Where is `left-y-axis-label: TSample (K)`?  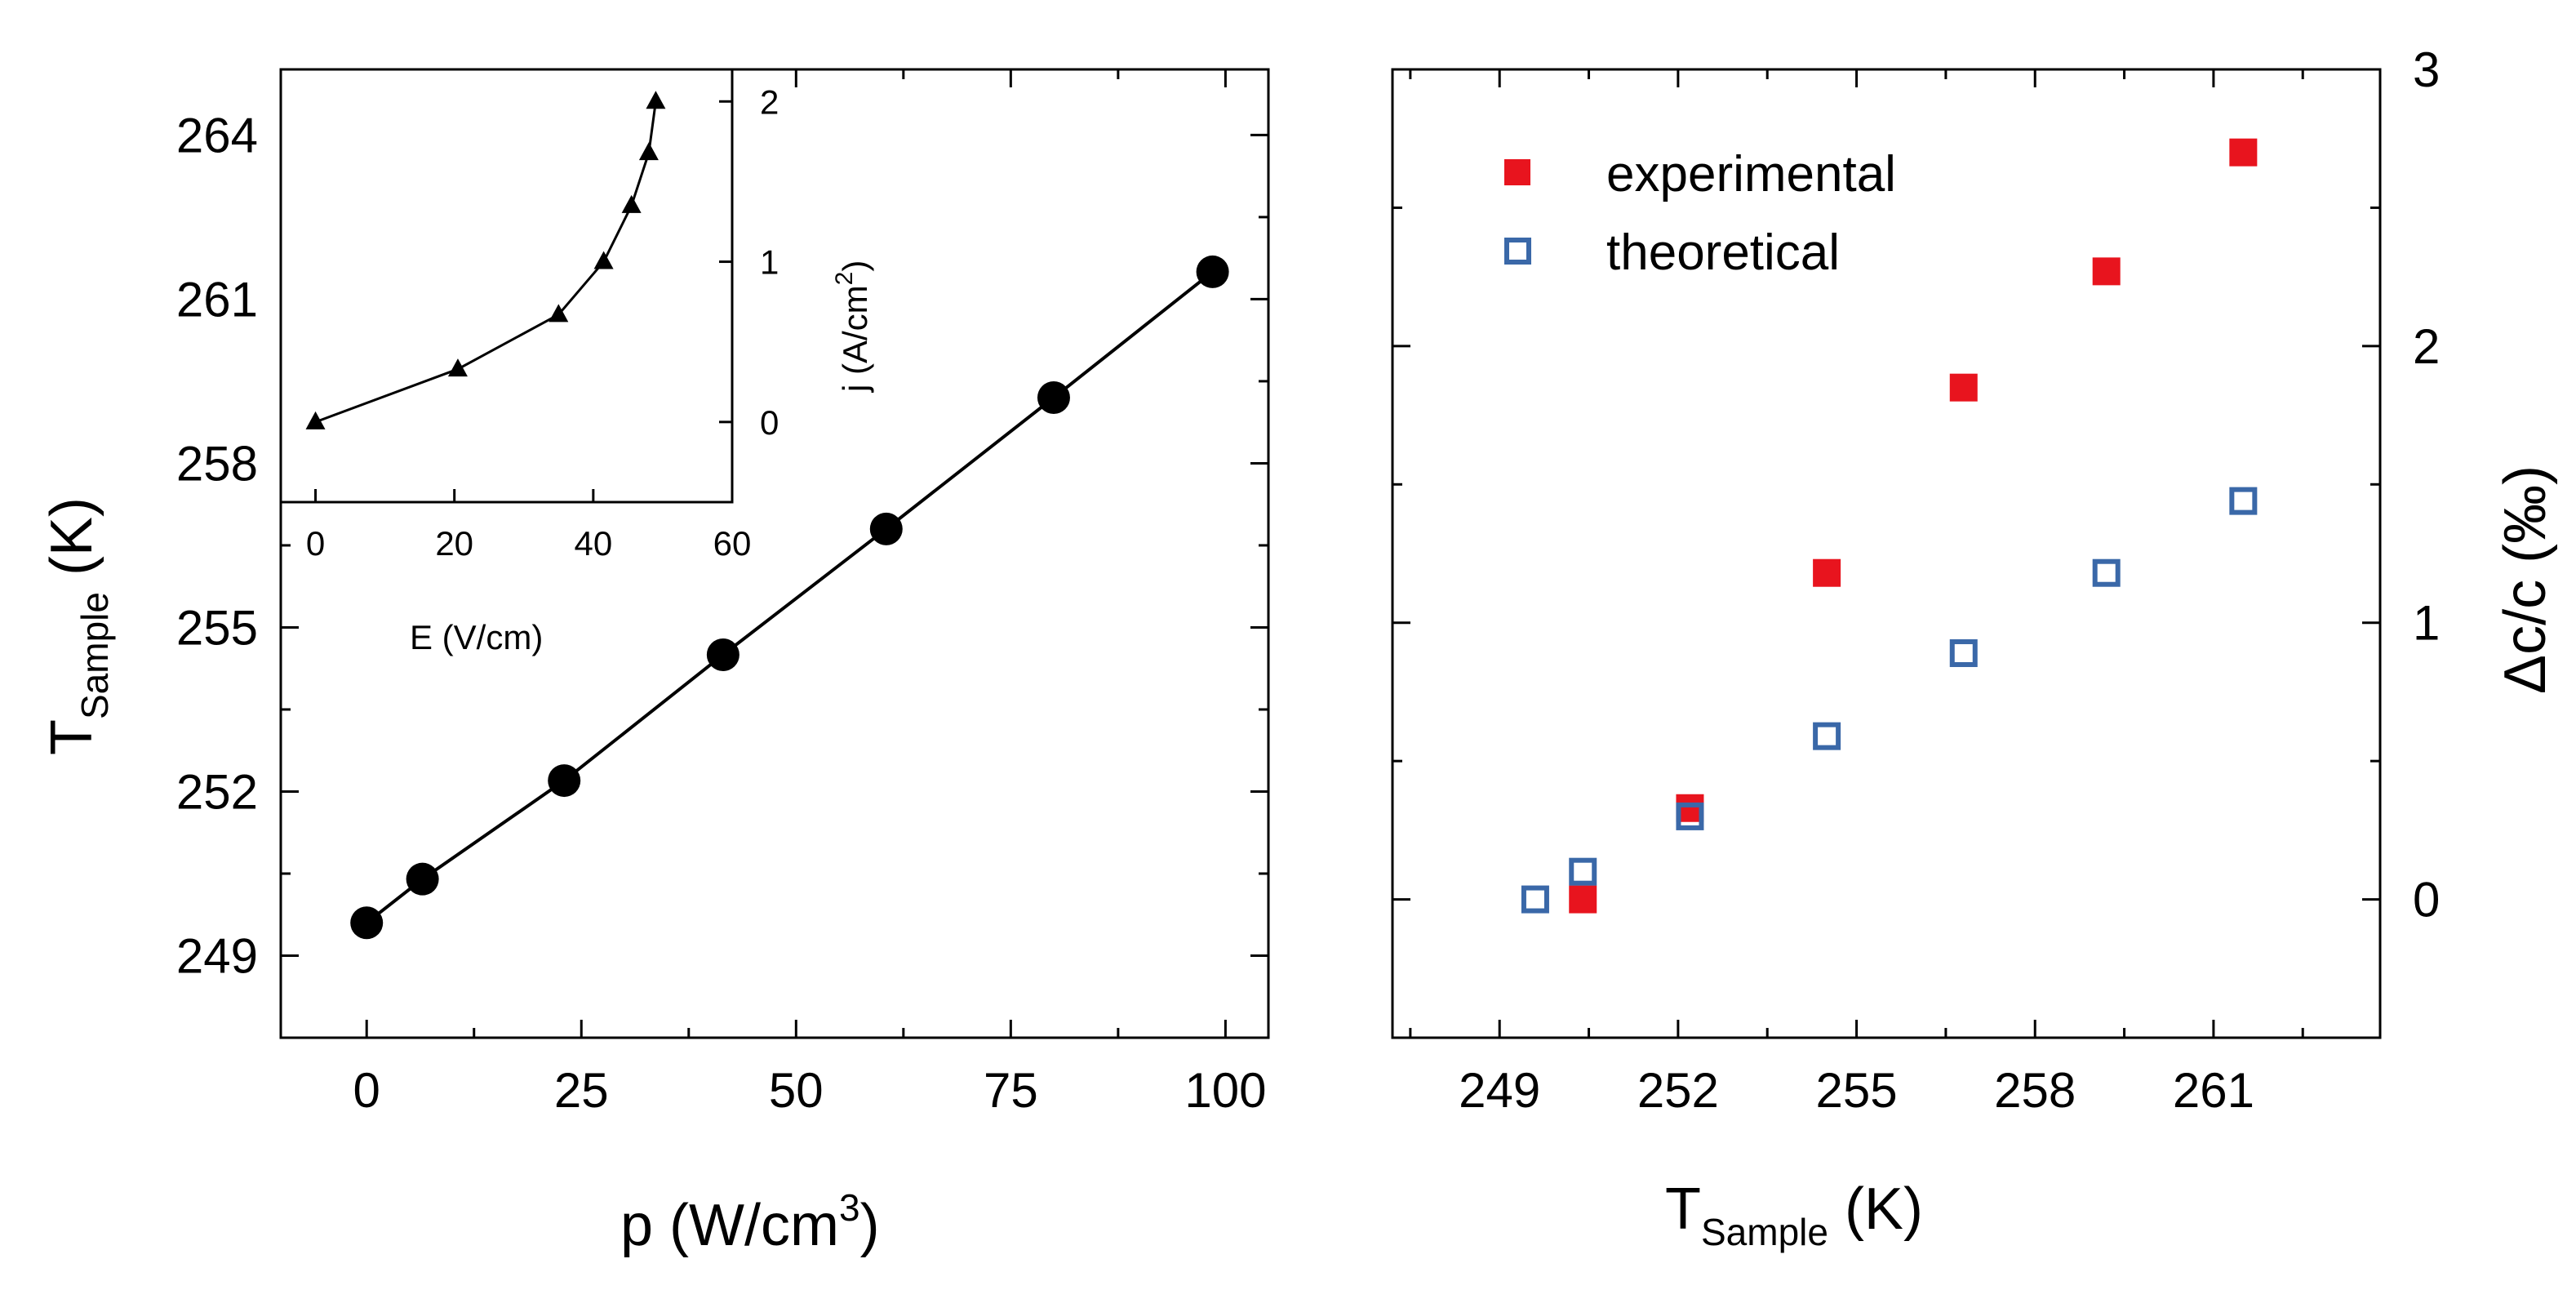
left-y-axis-label: TSample (K) is located at coordinates (77, 626).